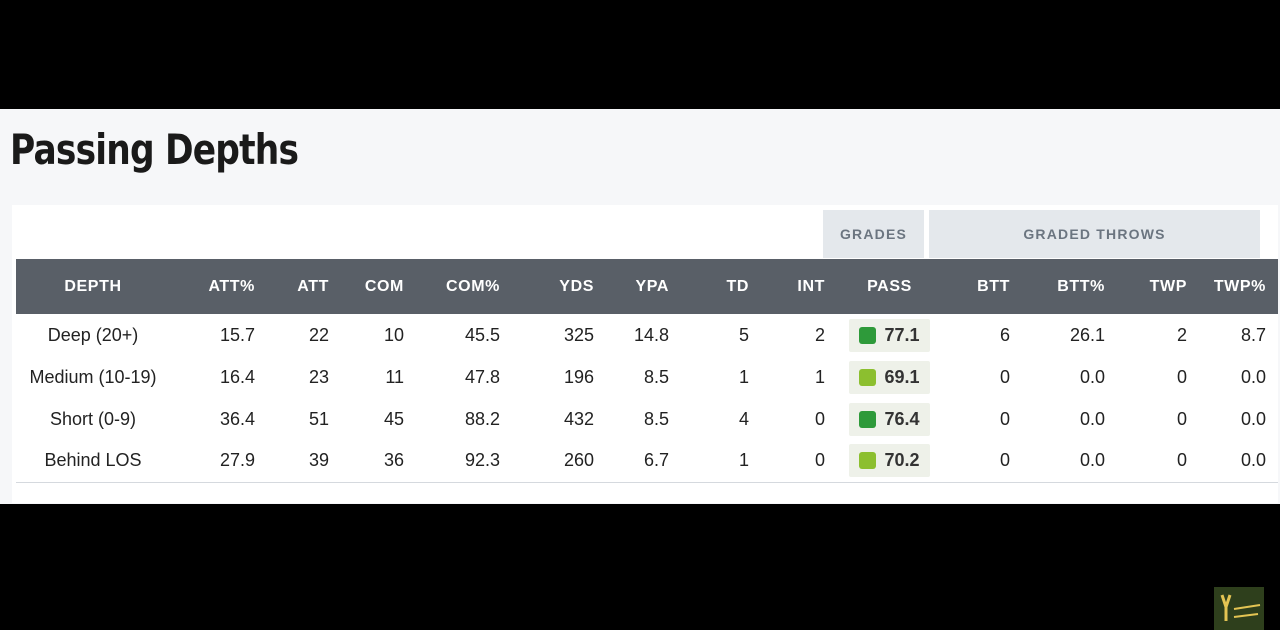  What do you see at coordinates (482, 376) in the screenshot?
I see `cell-com-pct: 47.8` at bounding box center [482, 376].